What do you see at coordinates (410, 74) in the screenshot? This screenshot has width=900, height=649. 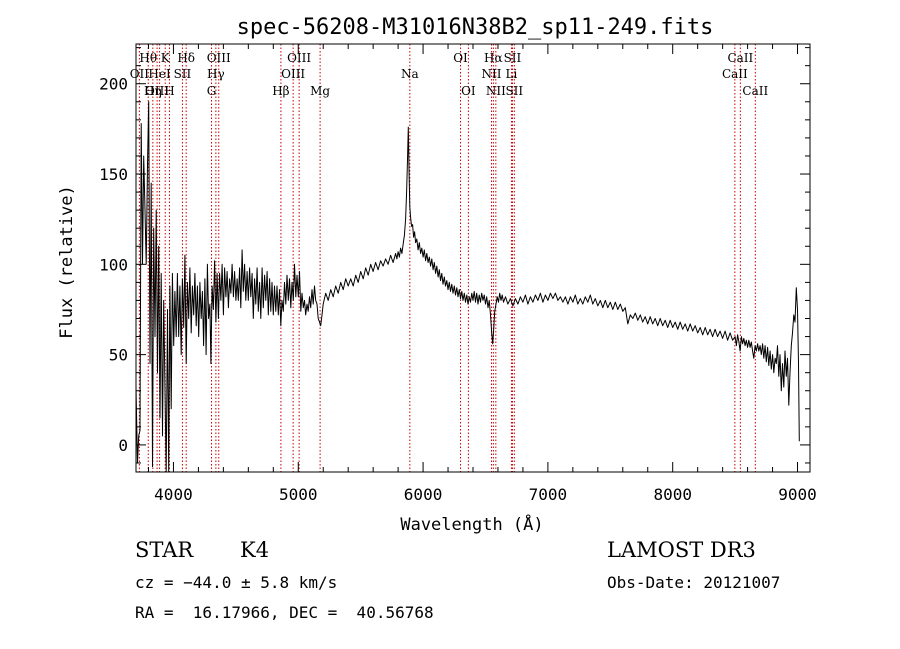 I see `line-label-16: Na` at bounding box center [410, 74].